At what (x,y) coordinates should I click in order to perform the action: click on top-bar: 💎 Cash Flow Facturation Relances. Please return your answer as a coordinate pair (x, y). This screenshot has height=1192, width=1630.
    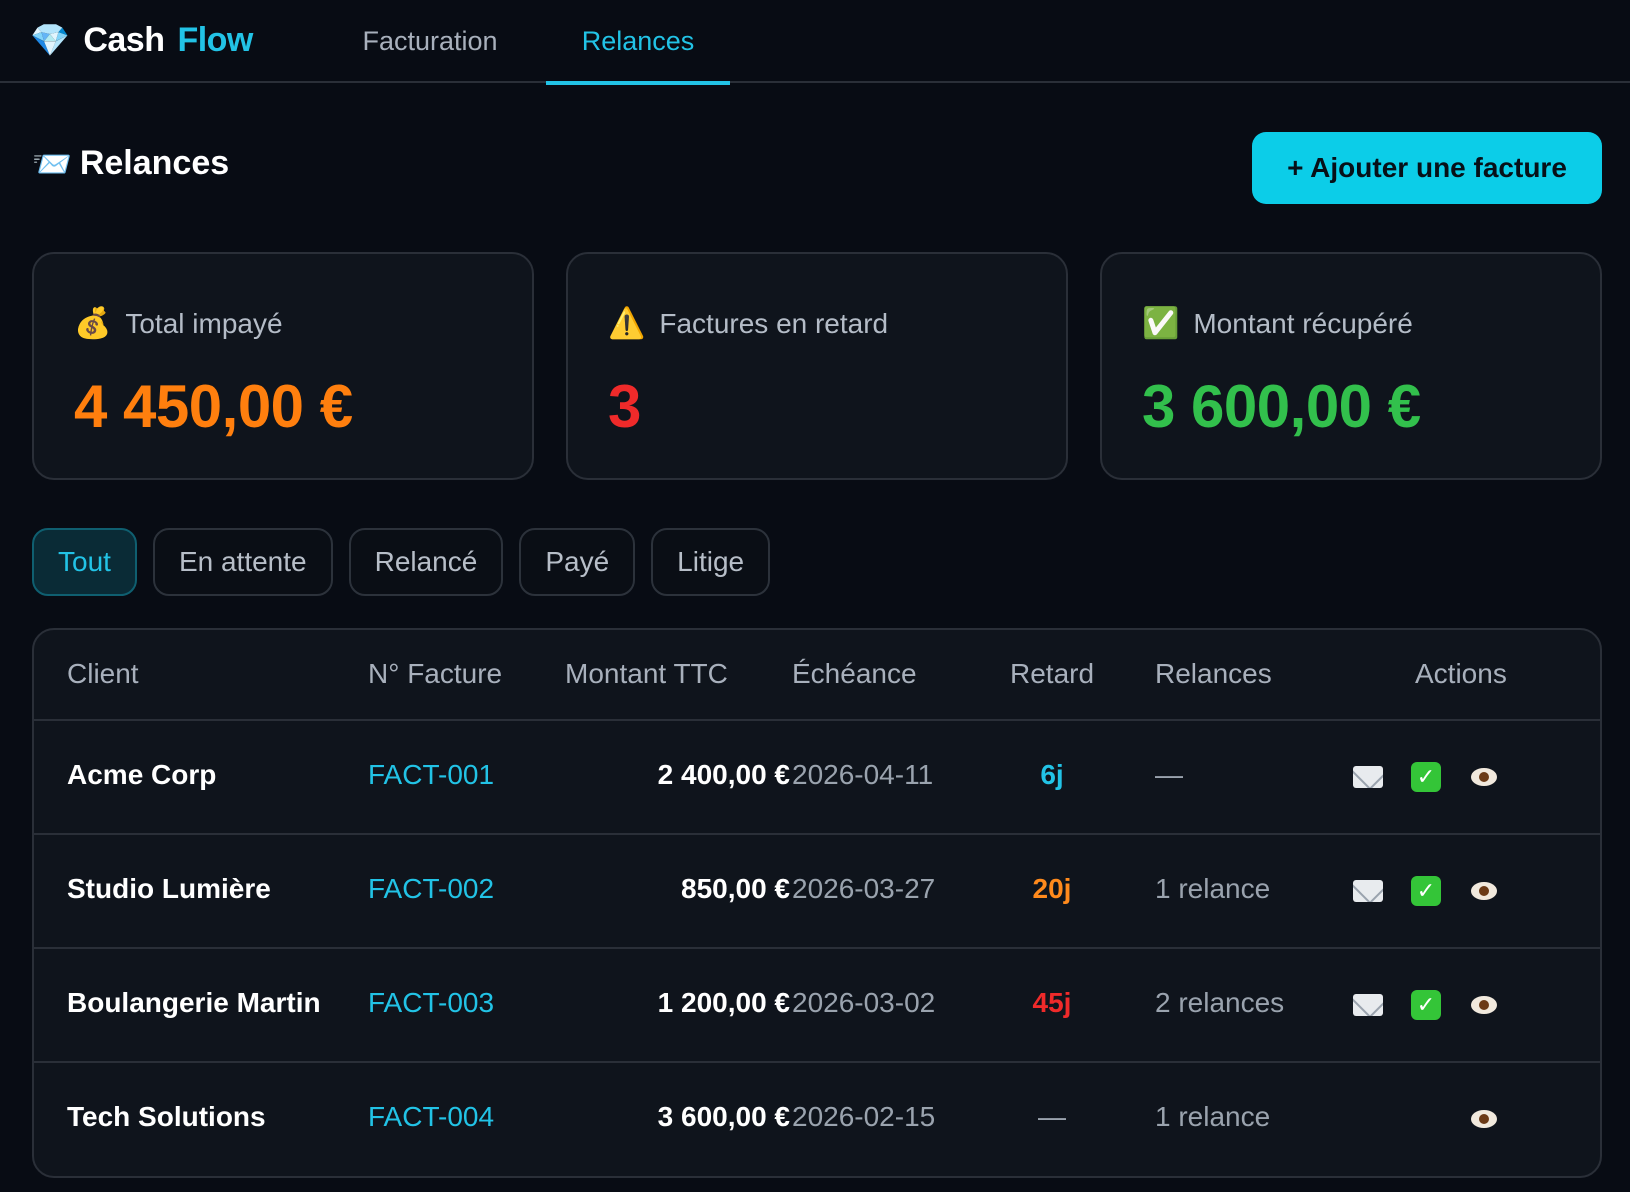
    Looking at the image, I should click on (815, 42).